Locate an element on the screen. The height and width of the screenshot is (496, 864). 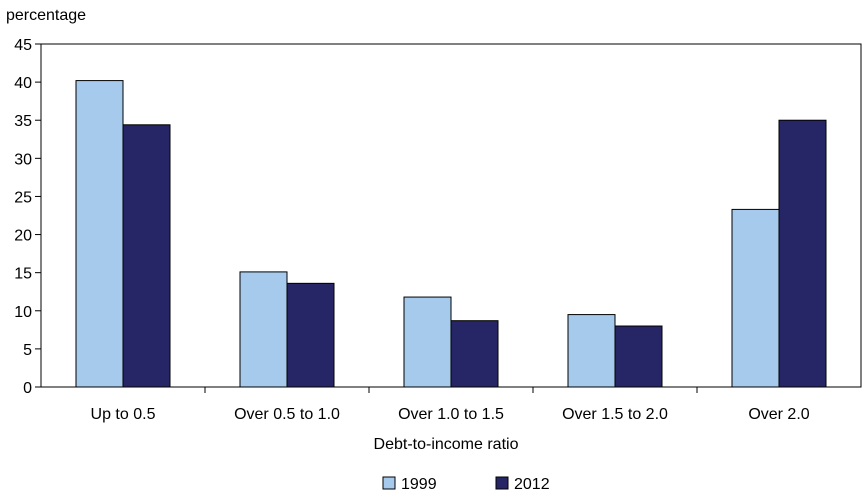
legend-swatch-1999 is located at coordinates (389, 483).